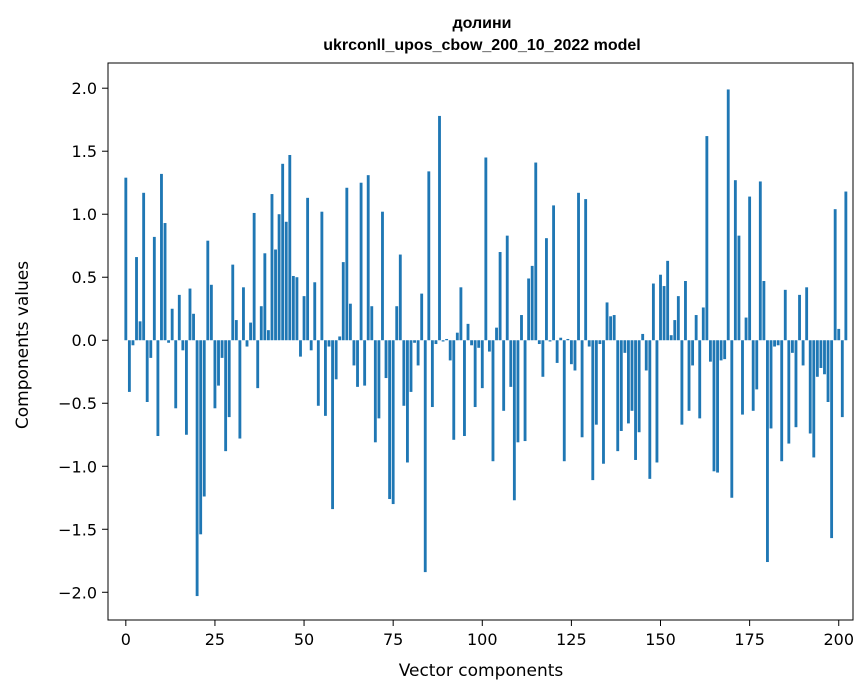  What do you see at coordinates (481, 671) in the screenshot?
I see `x-axis-label: Vector components` at bounding box center [481, 671].